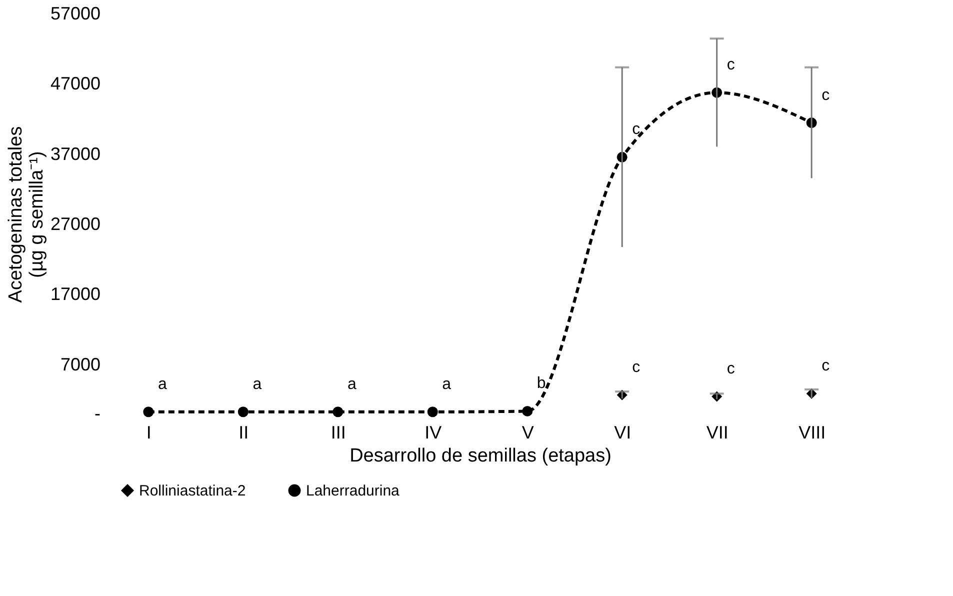 This screenshot has width=953, height=596. What do you see at coordinates (528, 432) in the screenshot?
I see `x-tick-label: V` at bounding box center [528, 432].